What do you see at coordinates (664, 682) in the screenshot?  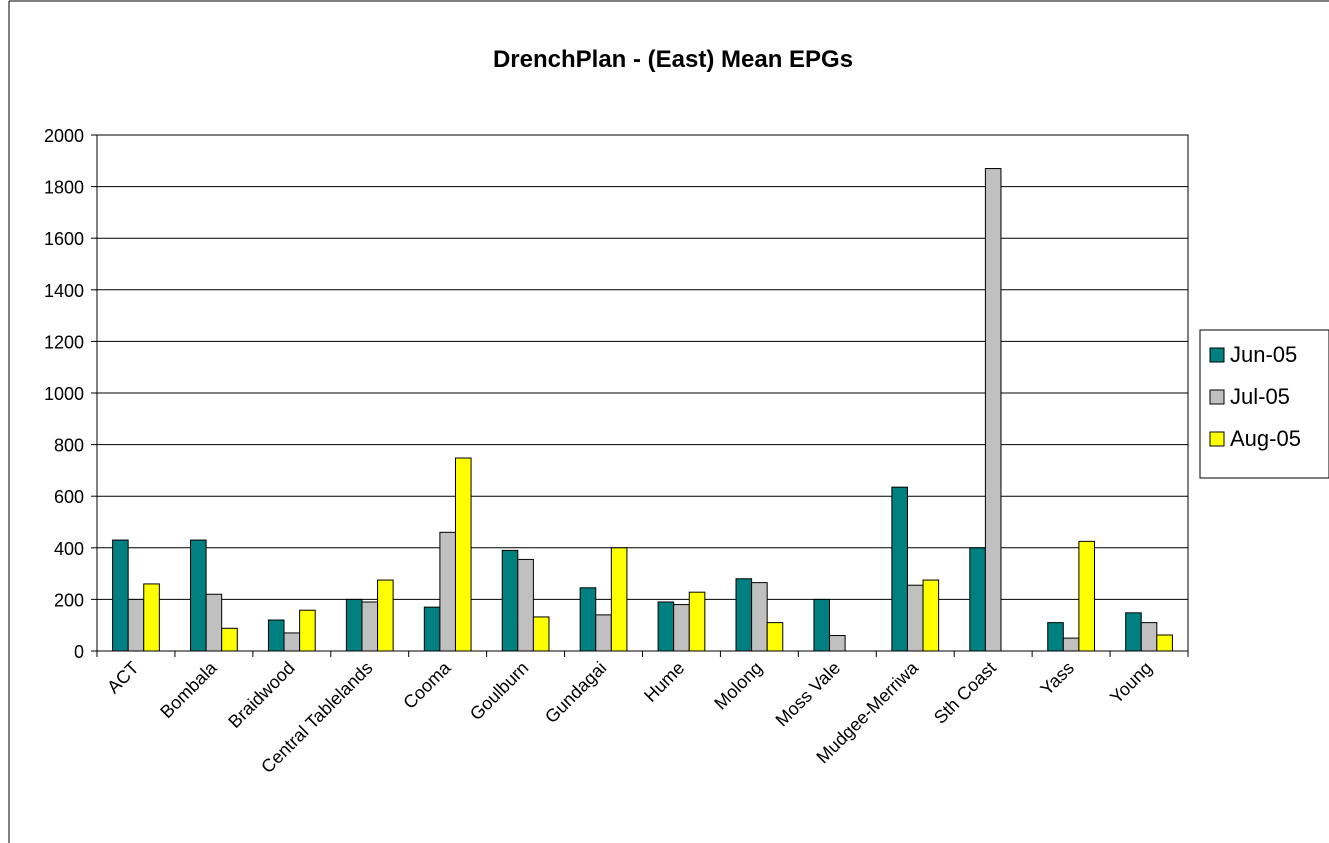 I see `x-tick-label: Hume` at bounding box center [664, 682].